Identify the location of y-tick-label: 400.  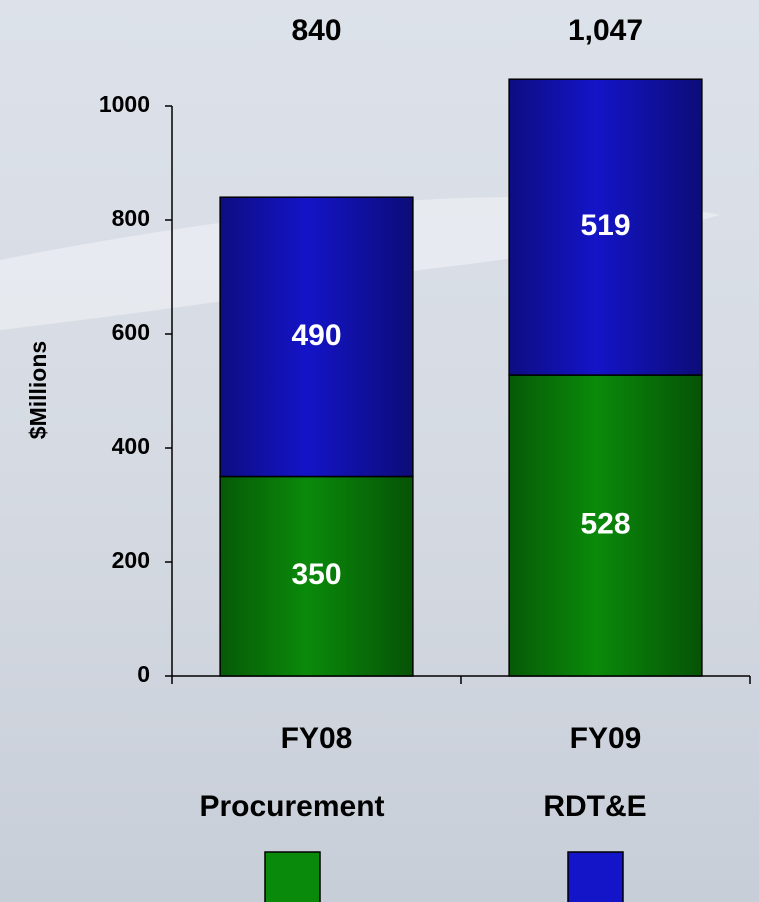
(131, 446).